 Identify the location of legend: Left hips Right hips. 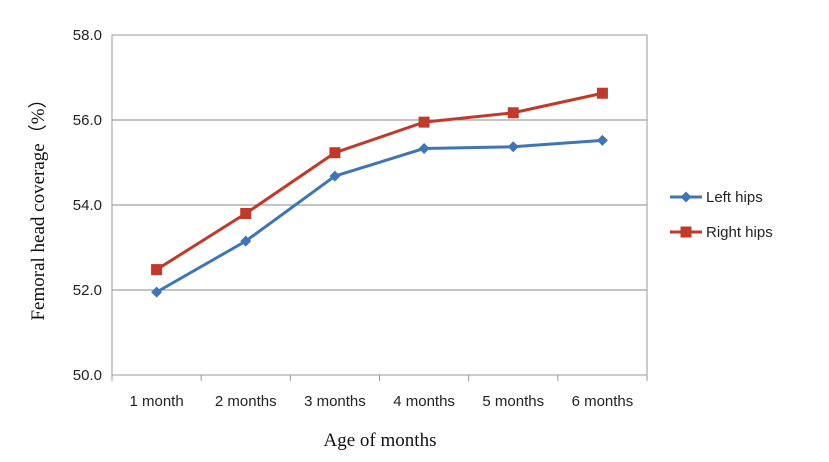
(721, 215).